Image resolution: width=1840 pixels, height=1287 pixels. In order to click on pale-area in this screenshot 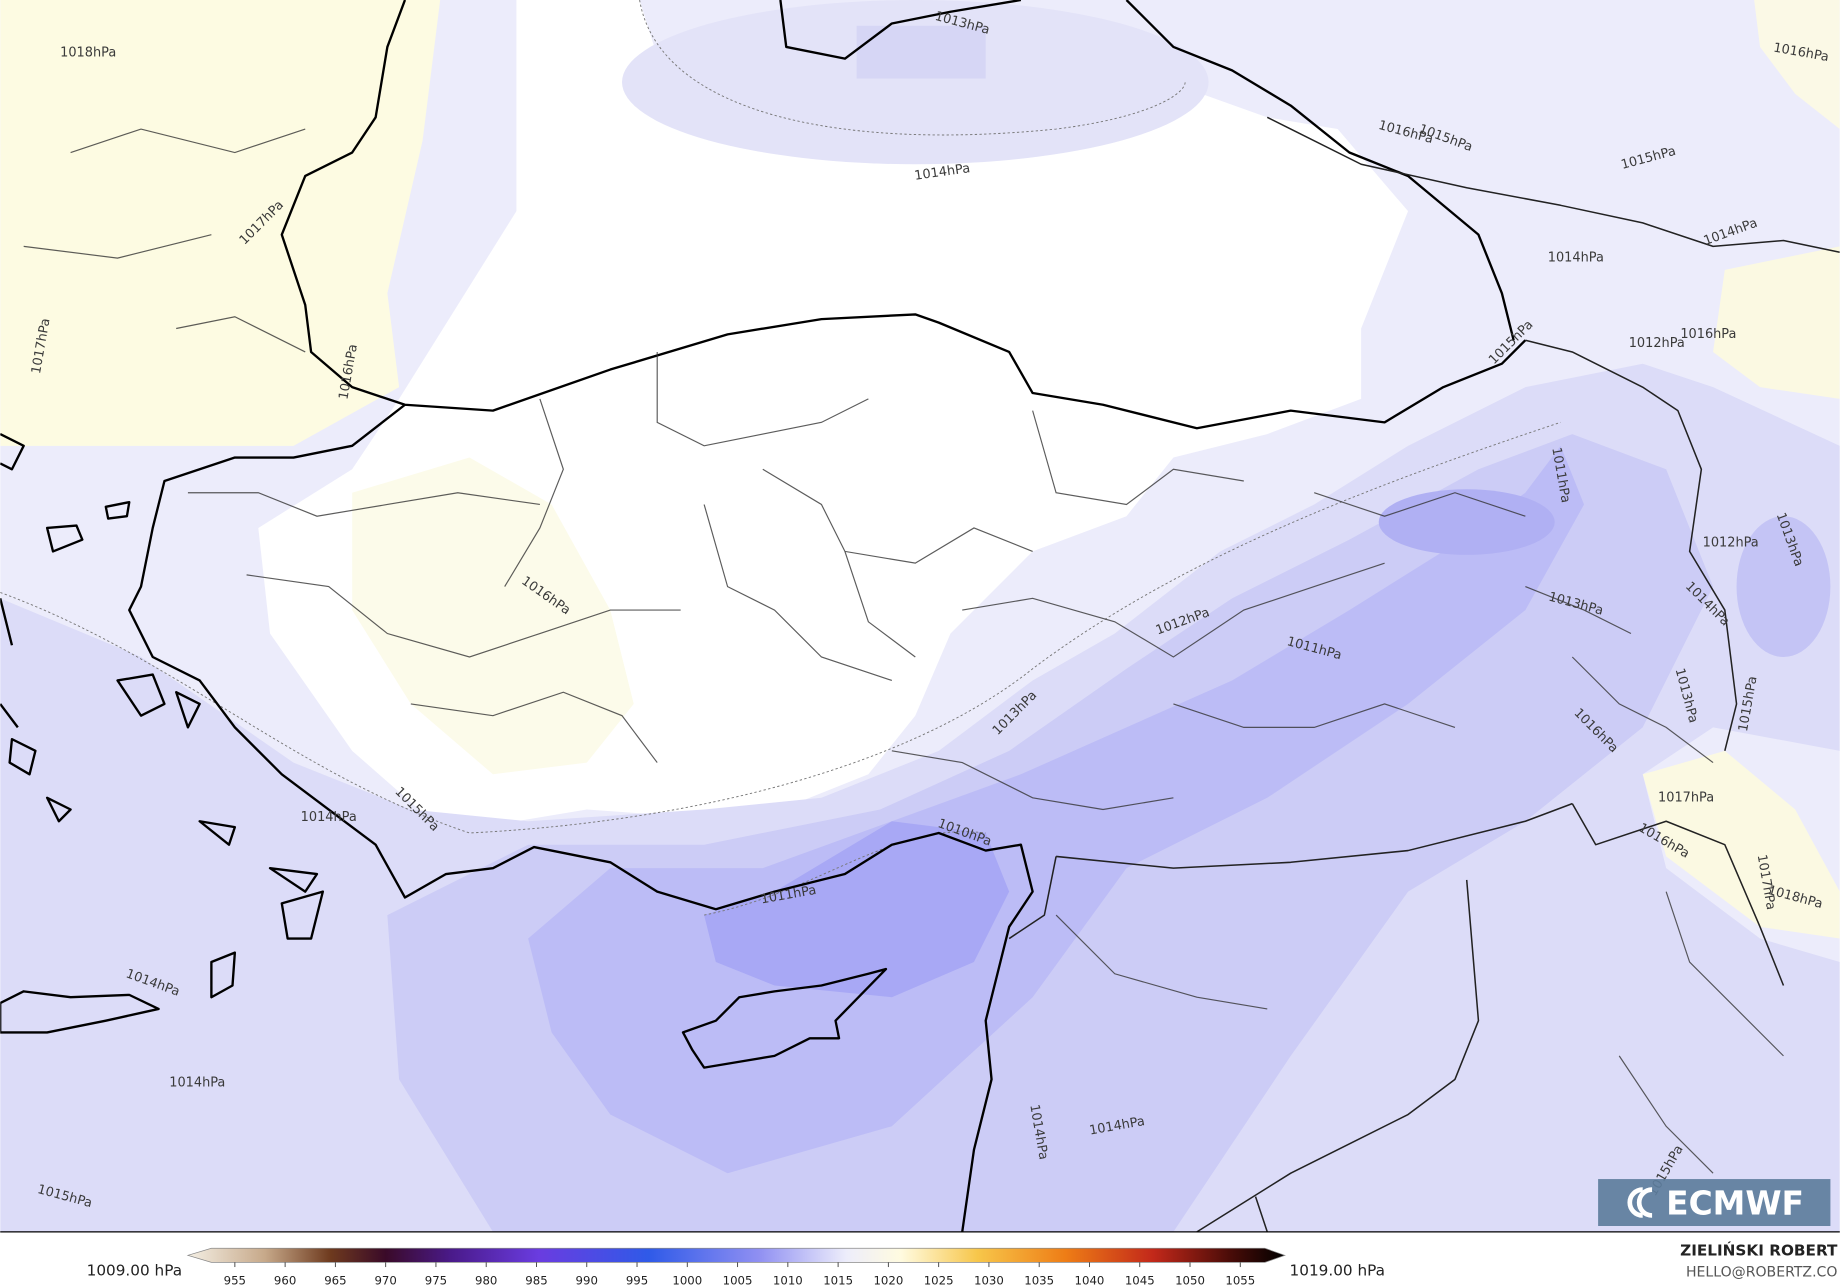, I will do `click(493, 616)`.